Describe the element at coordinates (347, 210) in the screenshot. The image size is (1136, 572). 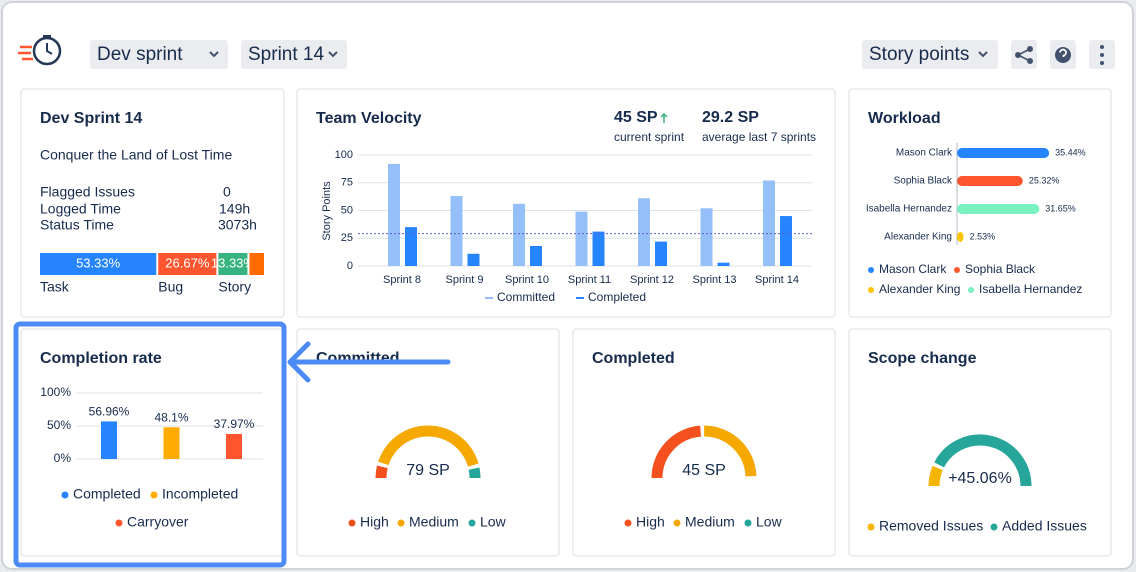
I see `y-tick-label: 50` at that location.